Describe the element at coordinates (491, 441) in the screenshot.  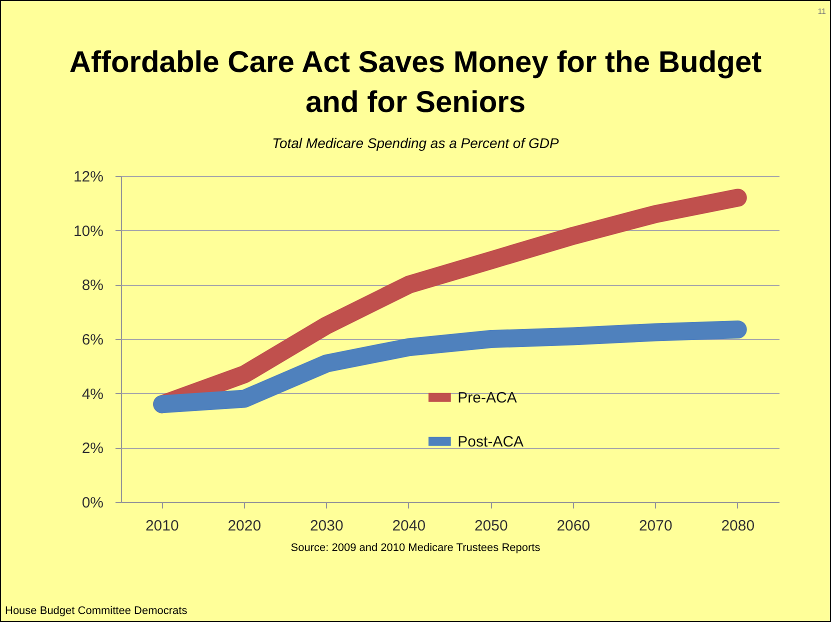
I see `legend-label: Post-ACA` at that location.